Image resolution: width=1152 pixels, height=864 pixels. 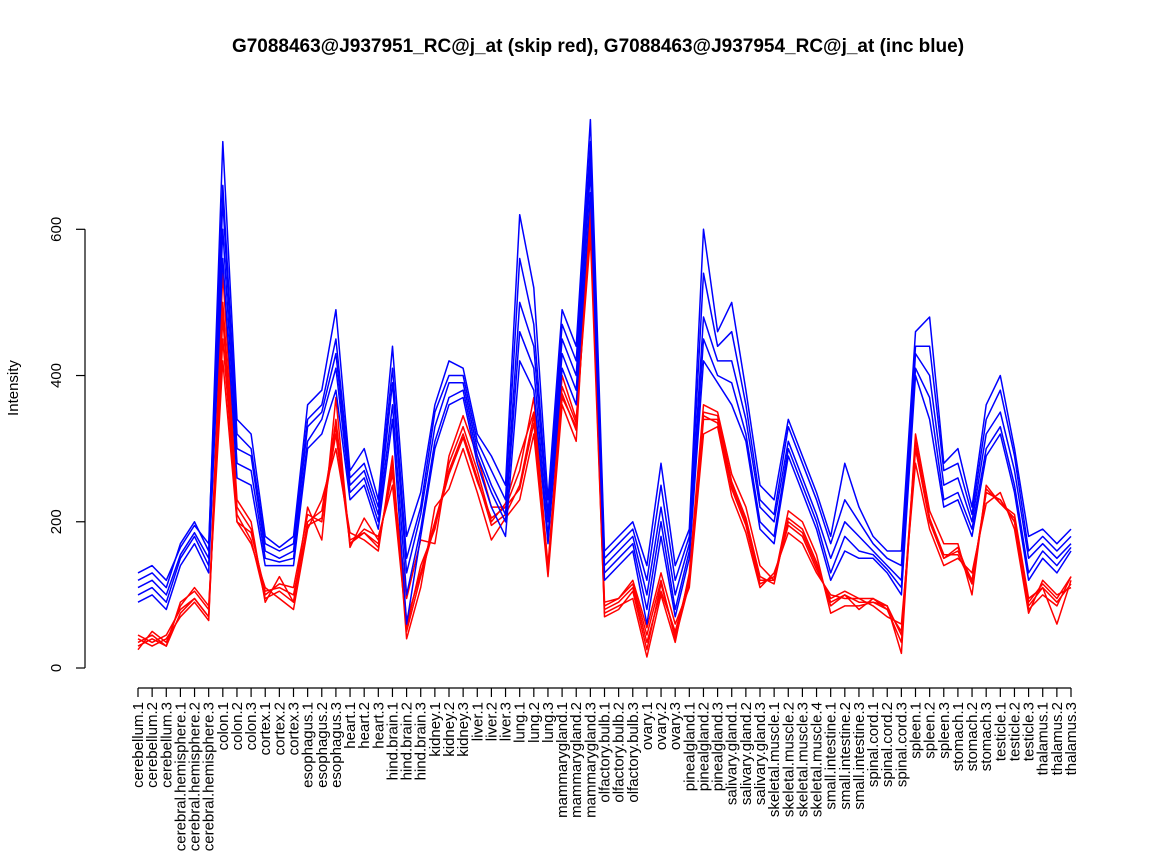 What do you see at coordinates (774, 759) in the screenshot?
I see `x-tick-label: skeletal.muscle.1` at bounding box center [774, 759].